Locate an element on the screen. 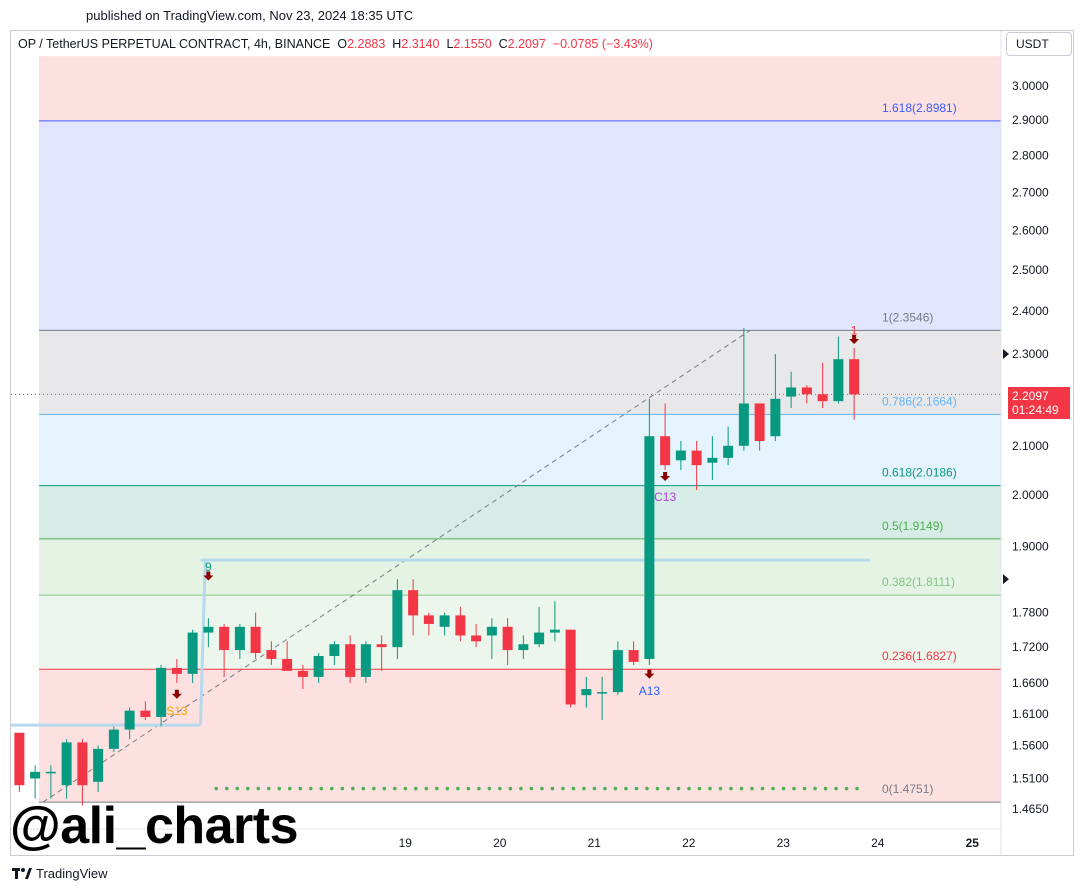 This screenshot has width=1084, height=891. tradingview-footer: TradingView is located at coordinates (60, 873).